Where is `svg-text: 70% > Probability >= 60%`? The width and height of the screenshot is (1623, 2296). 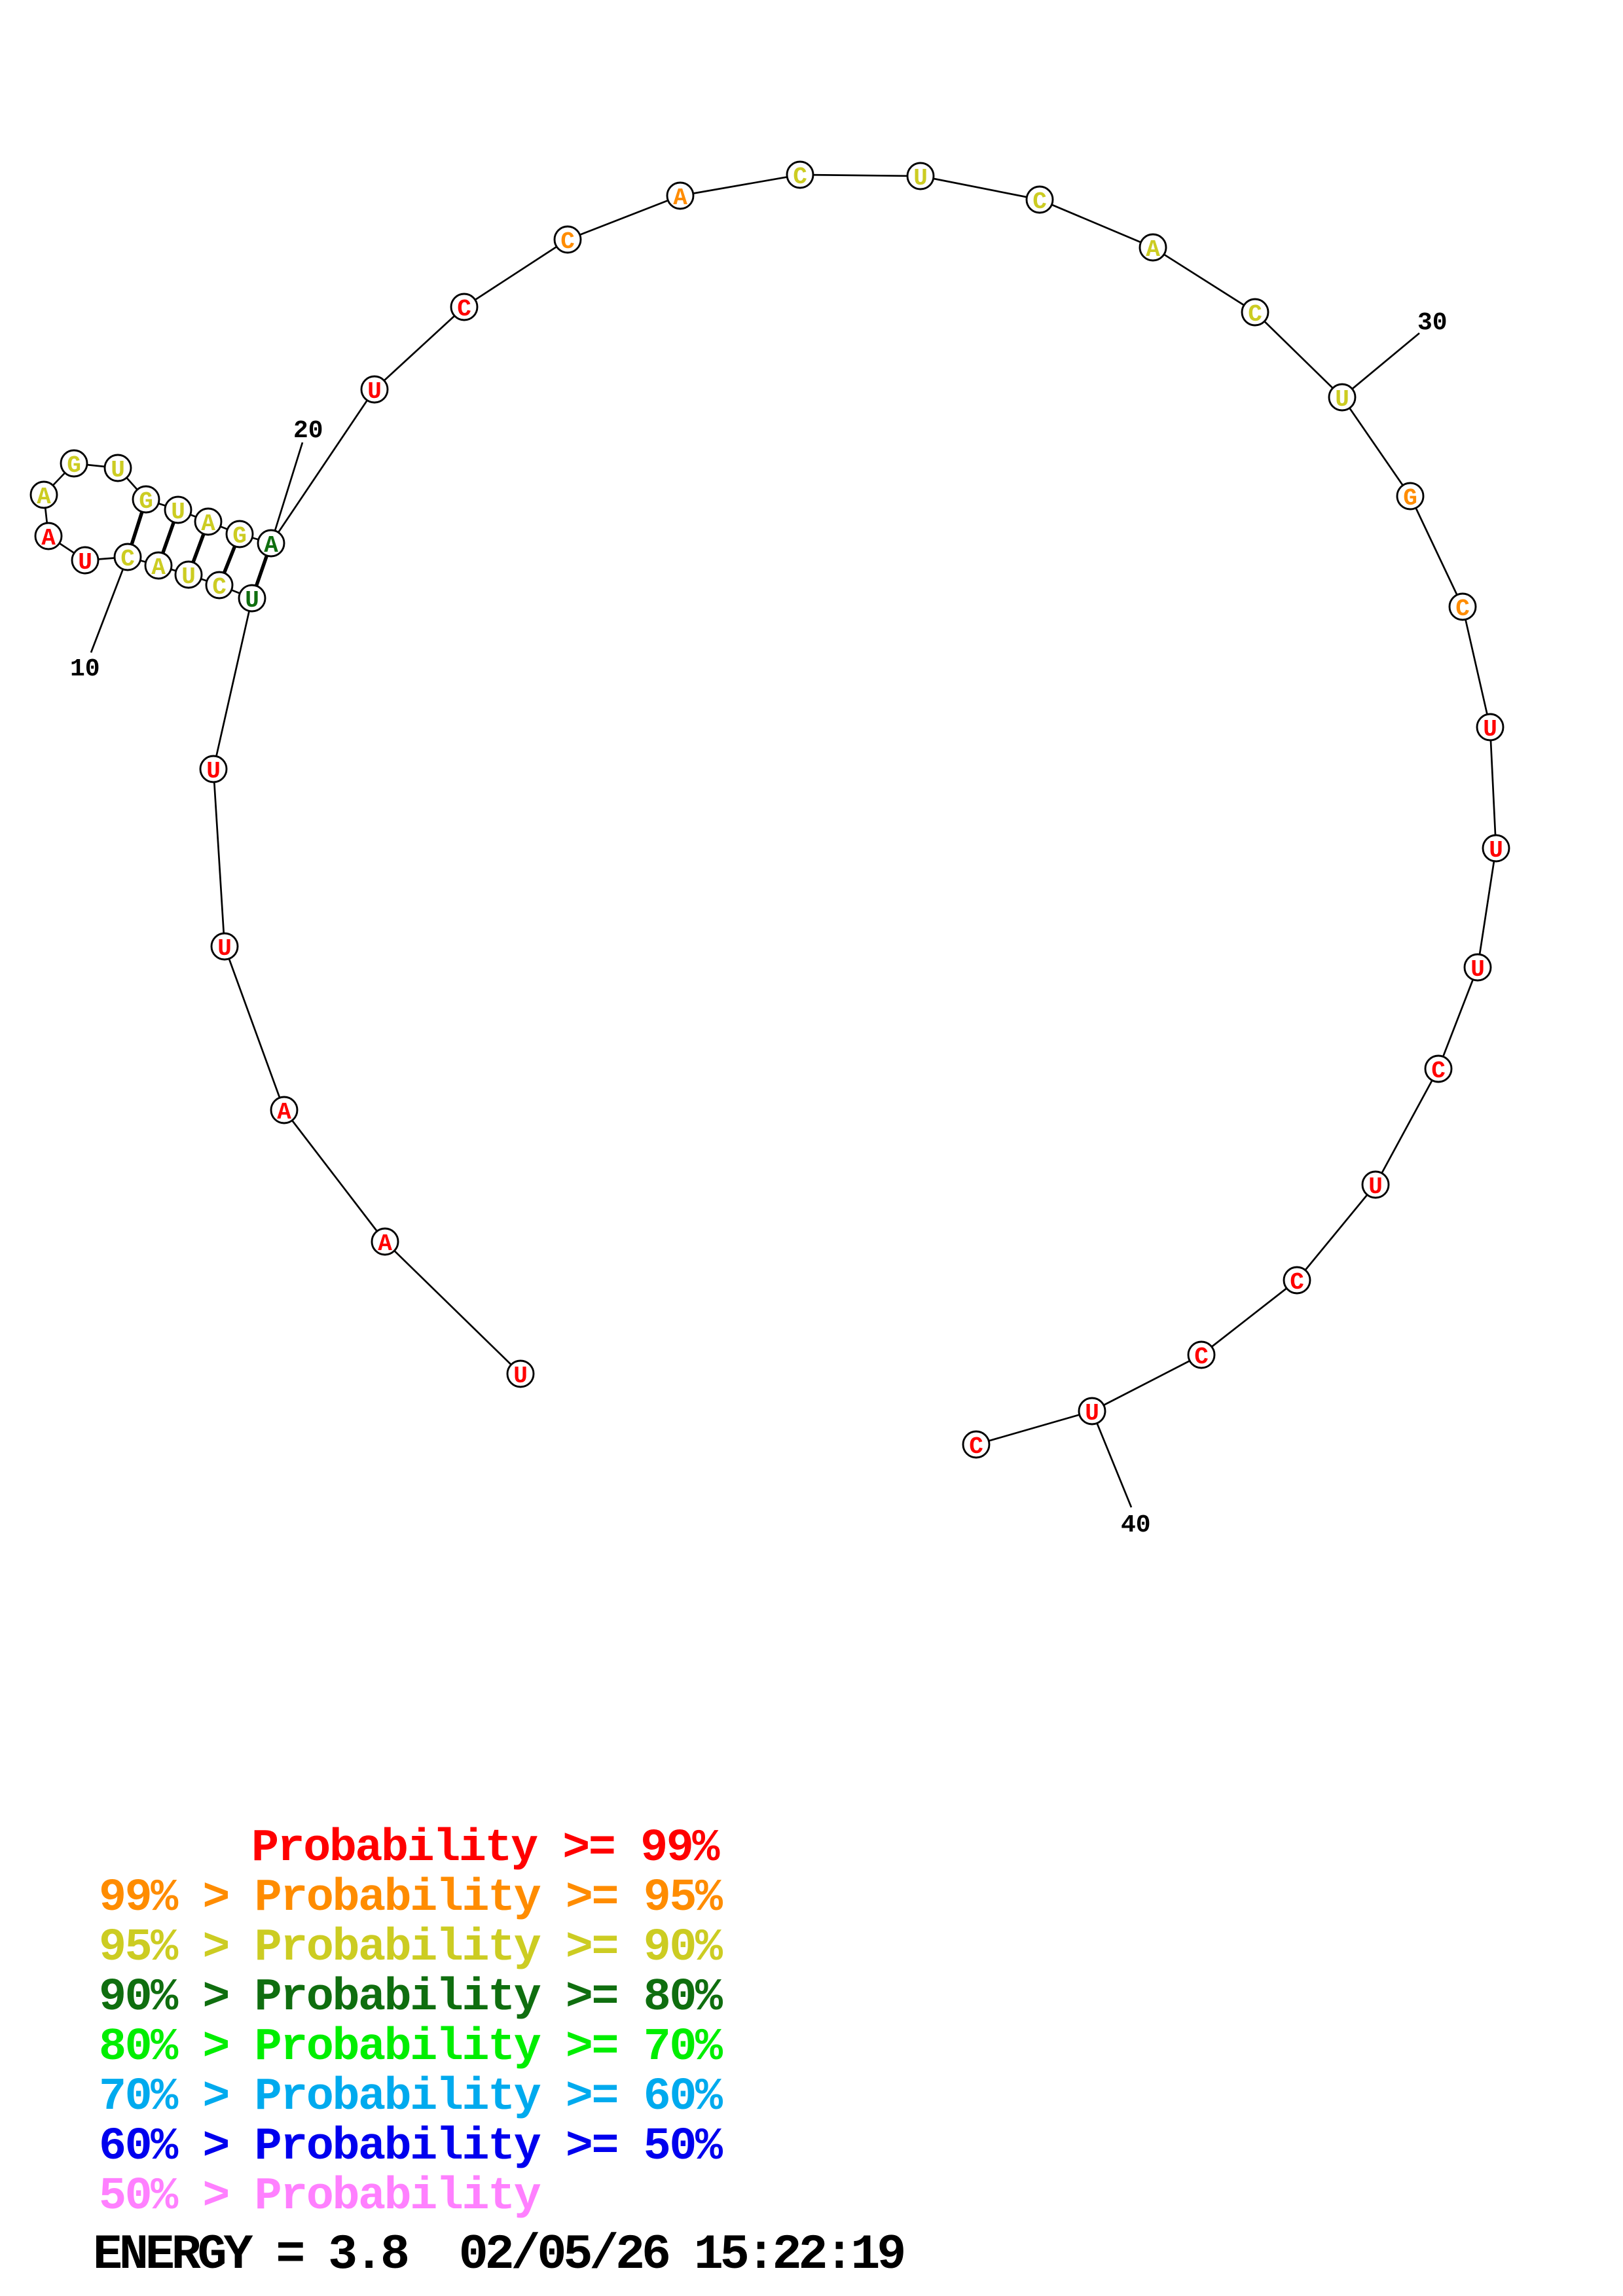 svg-text: 70% > Probability >= 60% is located at coordinates (411, 2097).